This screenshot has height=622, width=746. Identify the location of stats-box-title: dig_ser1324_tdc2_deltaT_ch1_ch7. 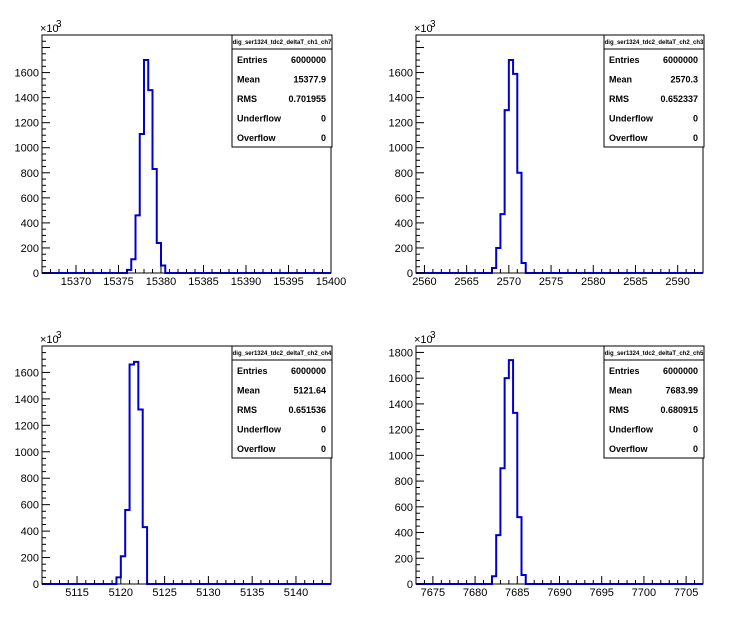
(282, 43).